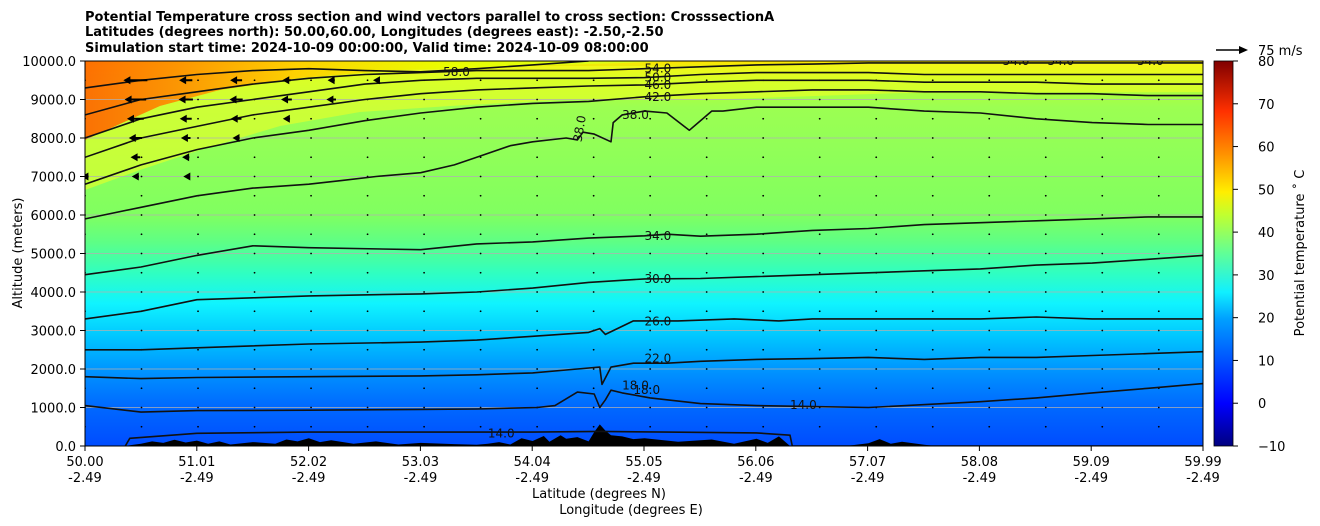  What do you see at coordinates (54, 216) in the screenshot?
I see `y-tick-label: 6000.0` at bounding box center [54, 216].